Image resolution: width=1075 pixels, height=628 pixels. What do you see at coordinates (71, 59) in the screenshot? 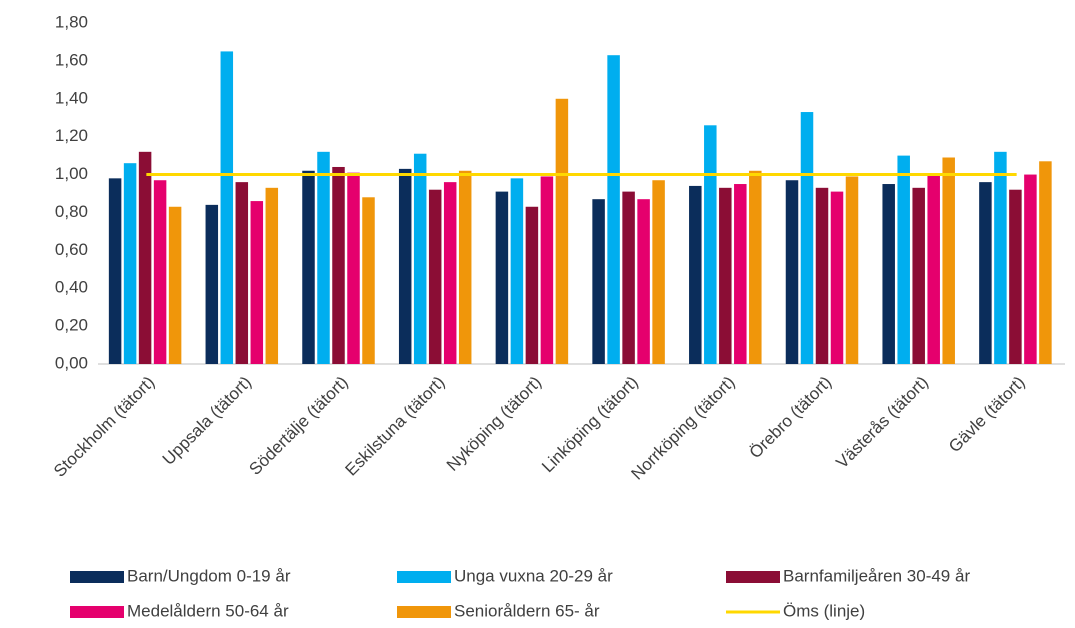
I see `y-tick-label: 1,60` at bounding box center [71, 59].